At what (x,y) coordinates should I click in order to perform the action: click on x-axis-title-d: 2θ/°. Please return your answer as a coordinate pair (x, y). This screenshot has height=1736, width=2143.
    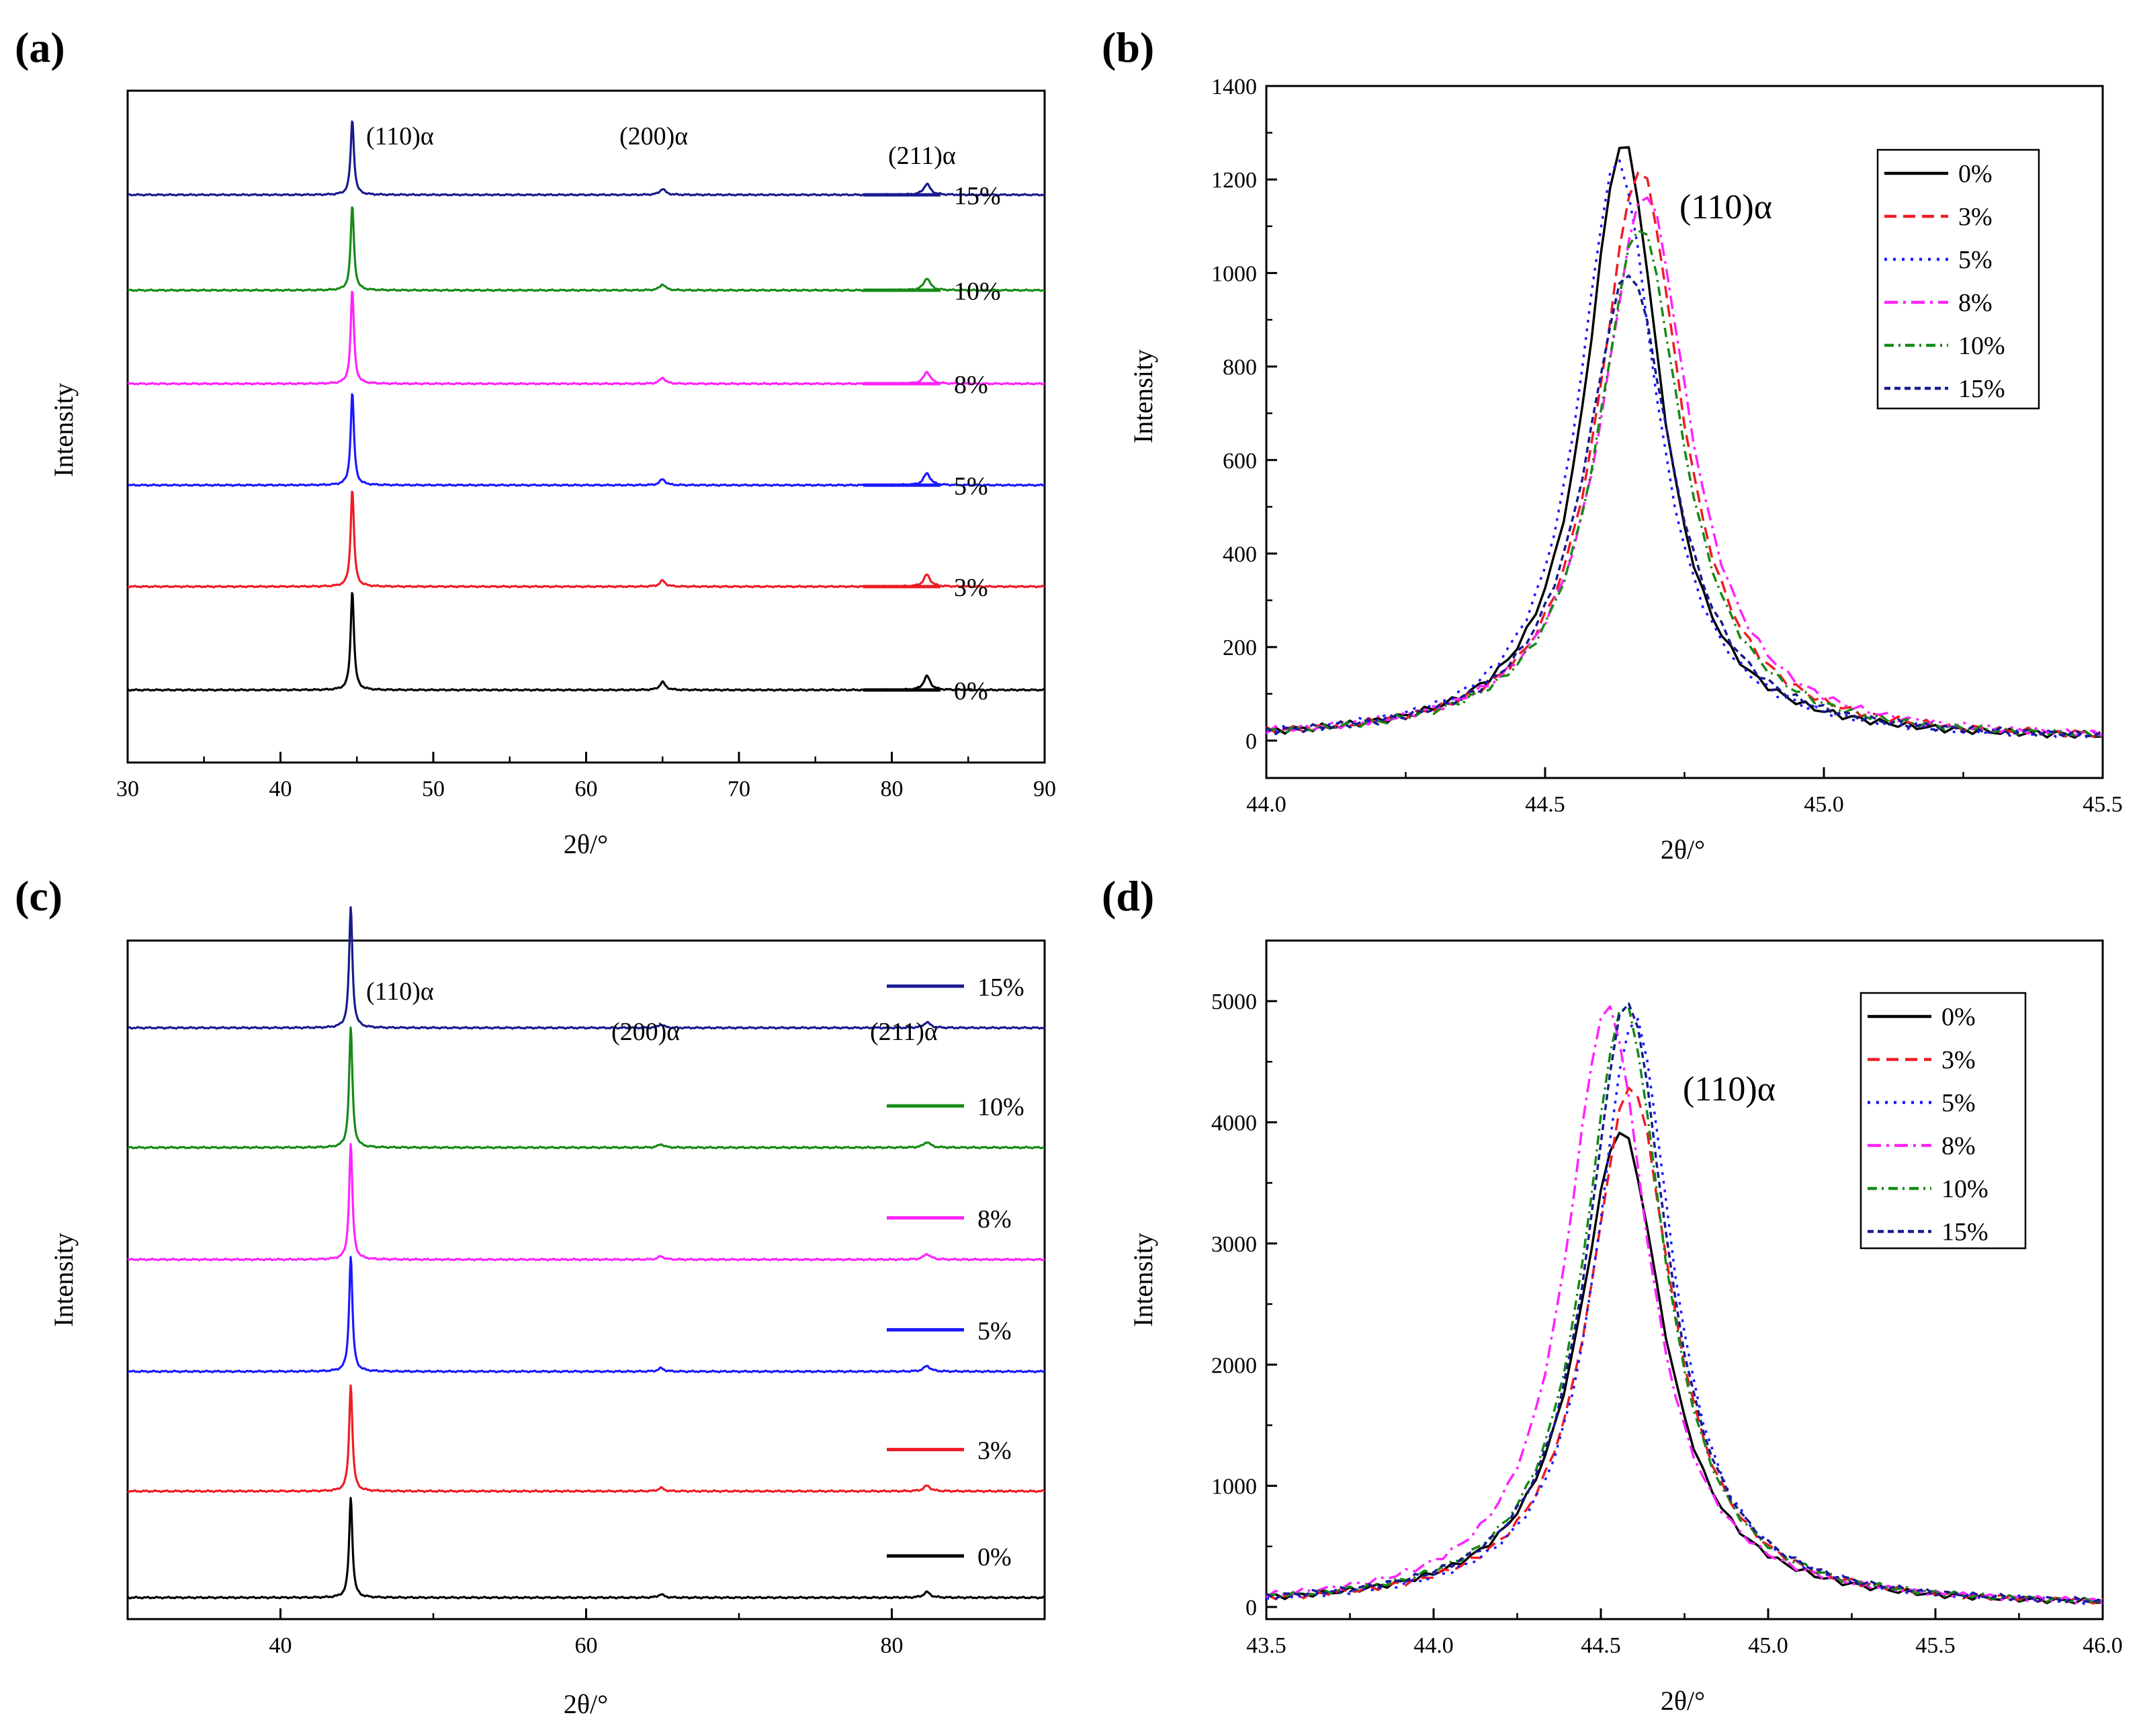
    Looking at the image, I should click on (1683, 1701).